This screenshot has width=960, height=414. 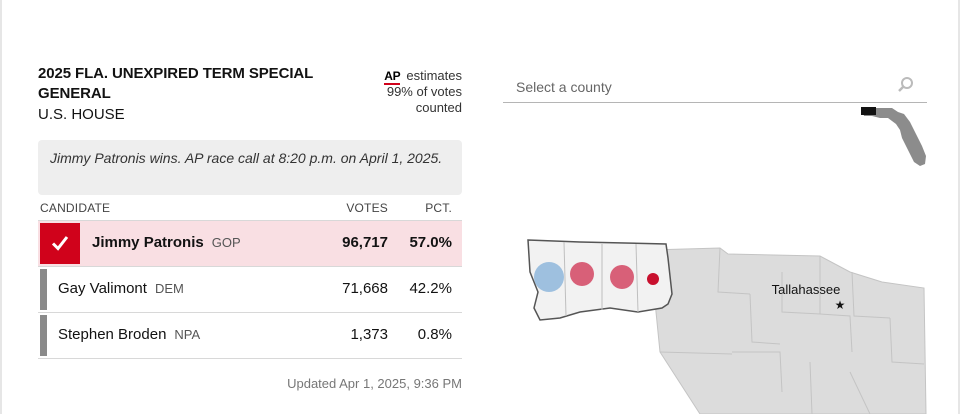 What do you see at coordinates (906, 87) in the screenshot?
I see `search-icon` at bounding box center [906, 87].